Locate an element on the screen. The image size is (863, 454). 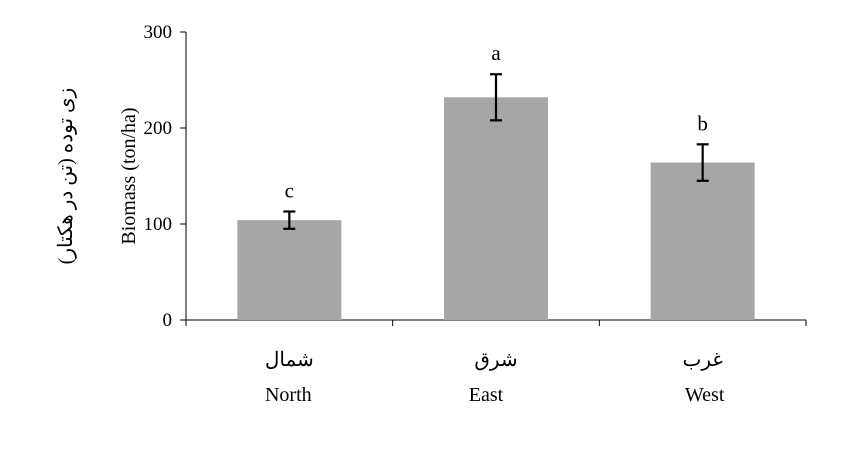
y-axis-label-en: Biomass (ton/ha) is located at coordinates (129, 175).